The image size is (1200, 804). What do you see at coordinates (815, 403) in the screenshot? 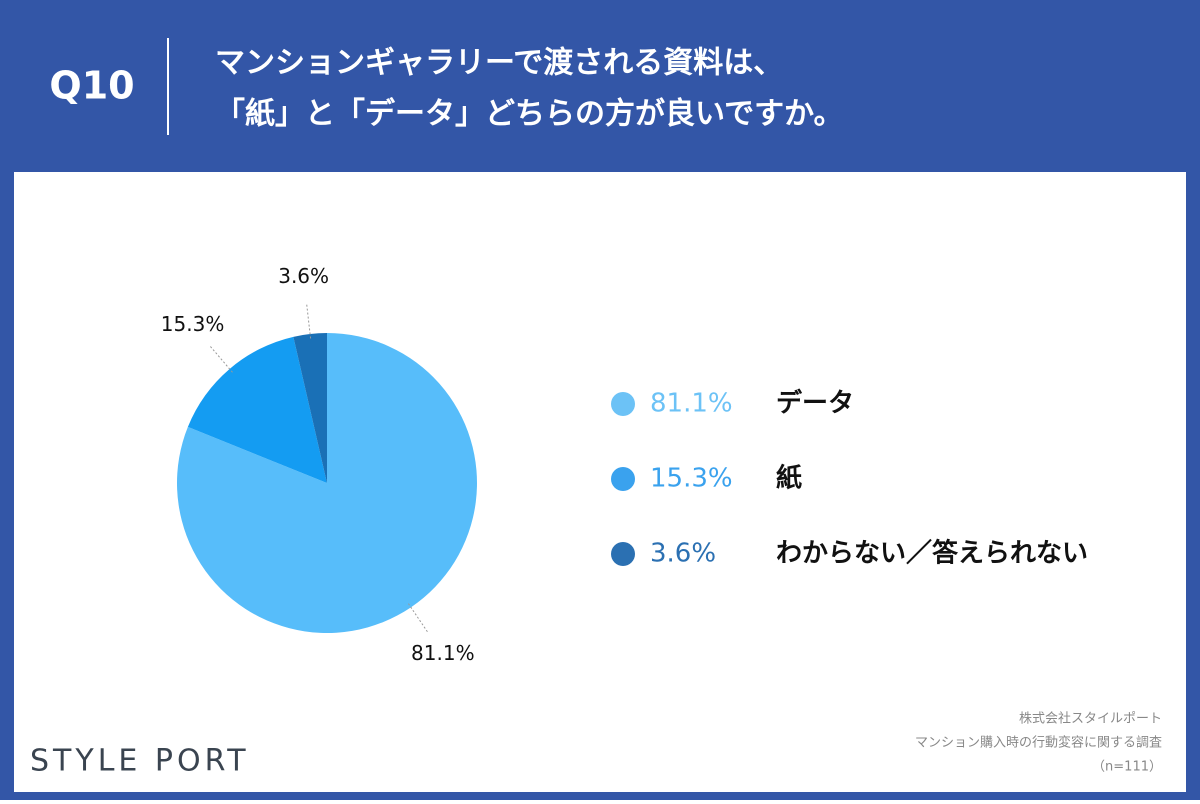
I see `legend-label: データ` at bounding box center [815, 403].